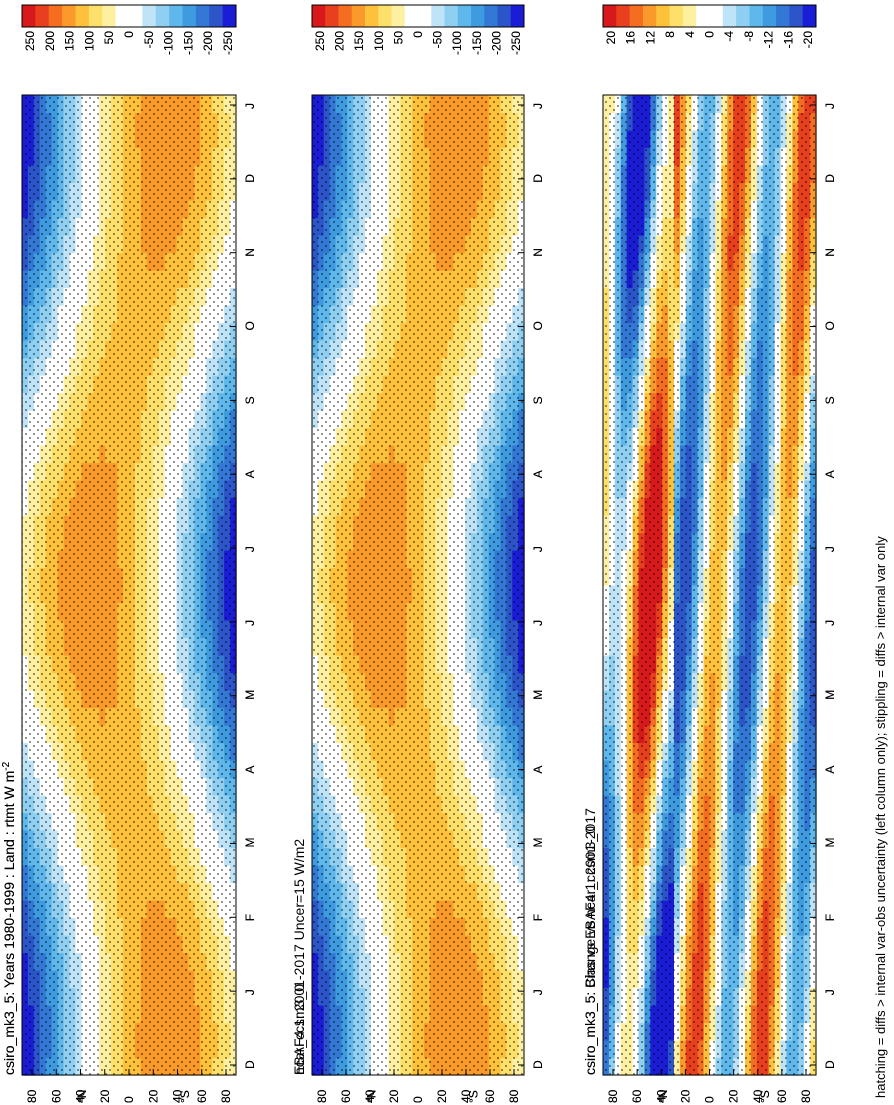 This screenshot has height=1105, width=894. I want to click on colorbar-label: 50, so click(109, 38).